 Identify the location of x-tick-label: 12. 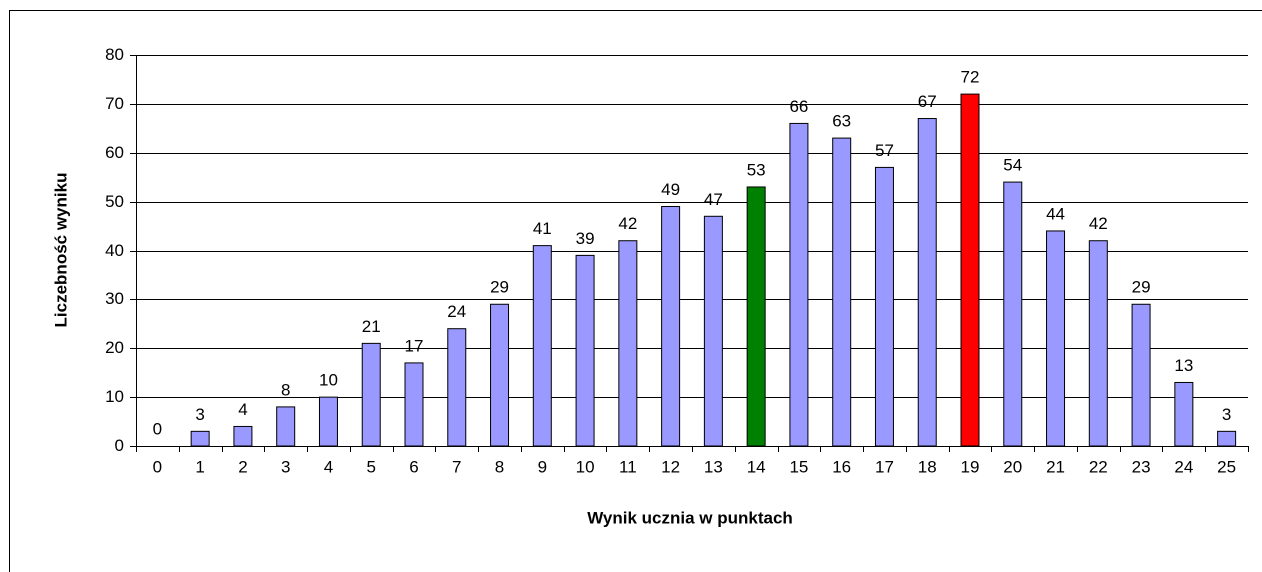
(670, 466).